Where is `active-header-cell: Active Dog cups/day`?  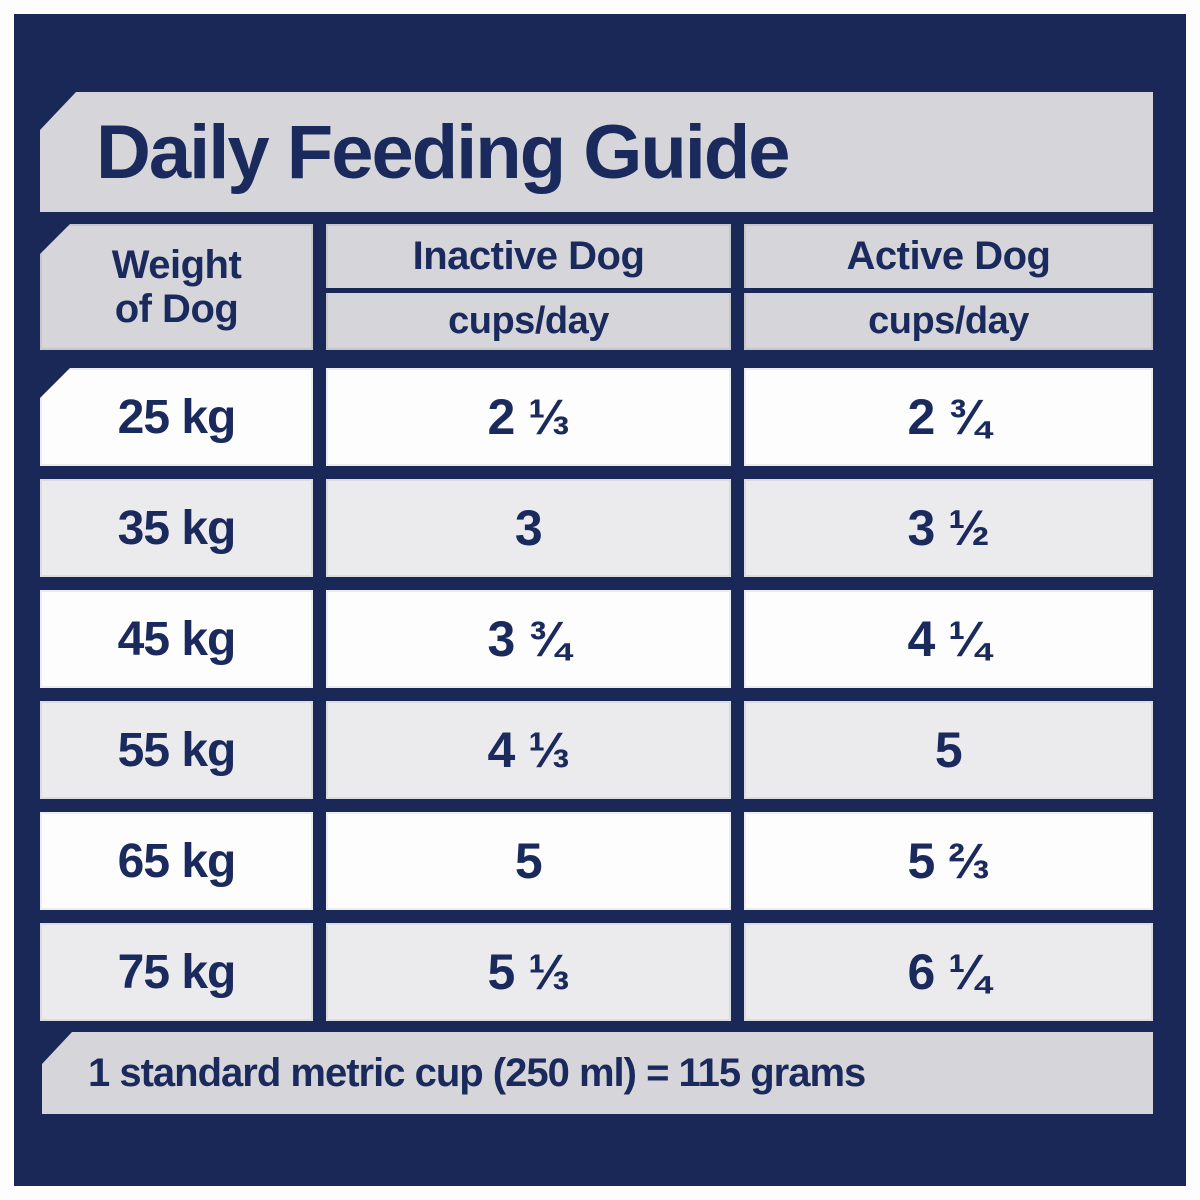 active-header-cell: Active Dog cups/day is located at coordinates (948, 287).